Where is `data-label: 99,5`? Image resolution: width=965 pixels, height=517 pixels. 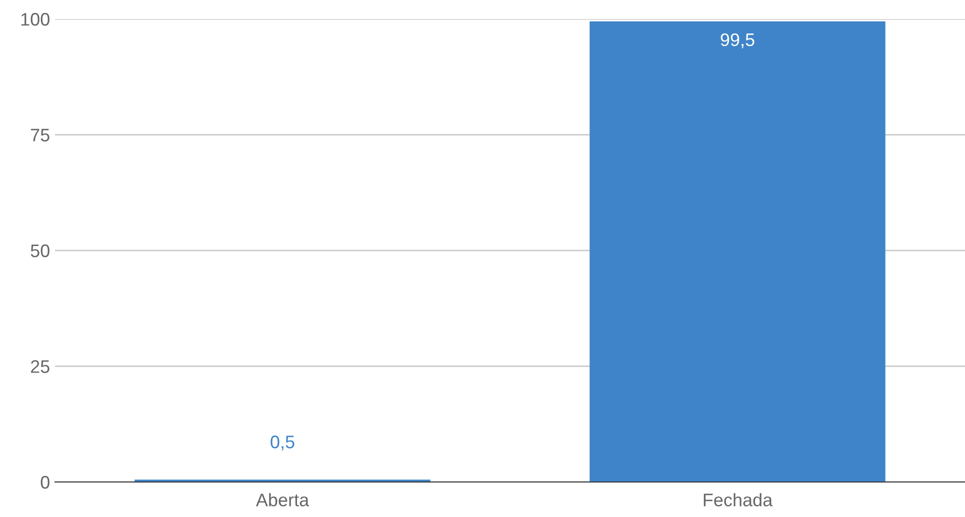 data-label: 99,5 is located at coordinates (737, 40).